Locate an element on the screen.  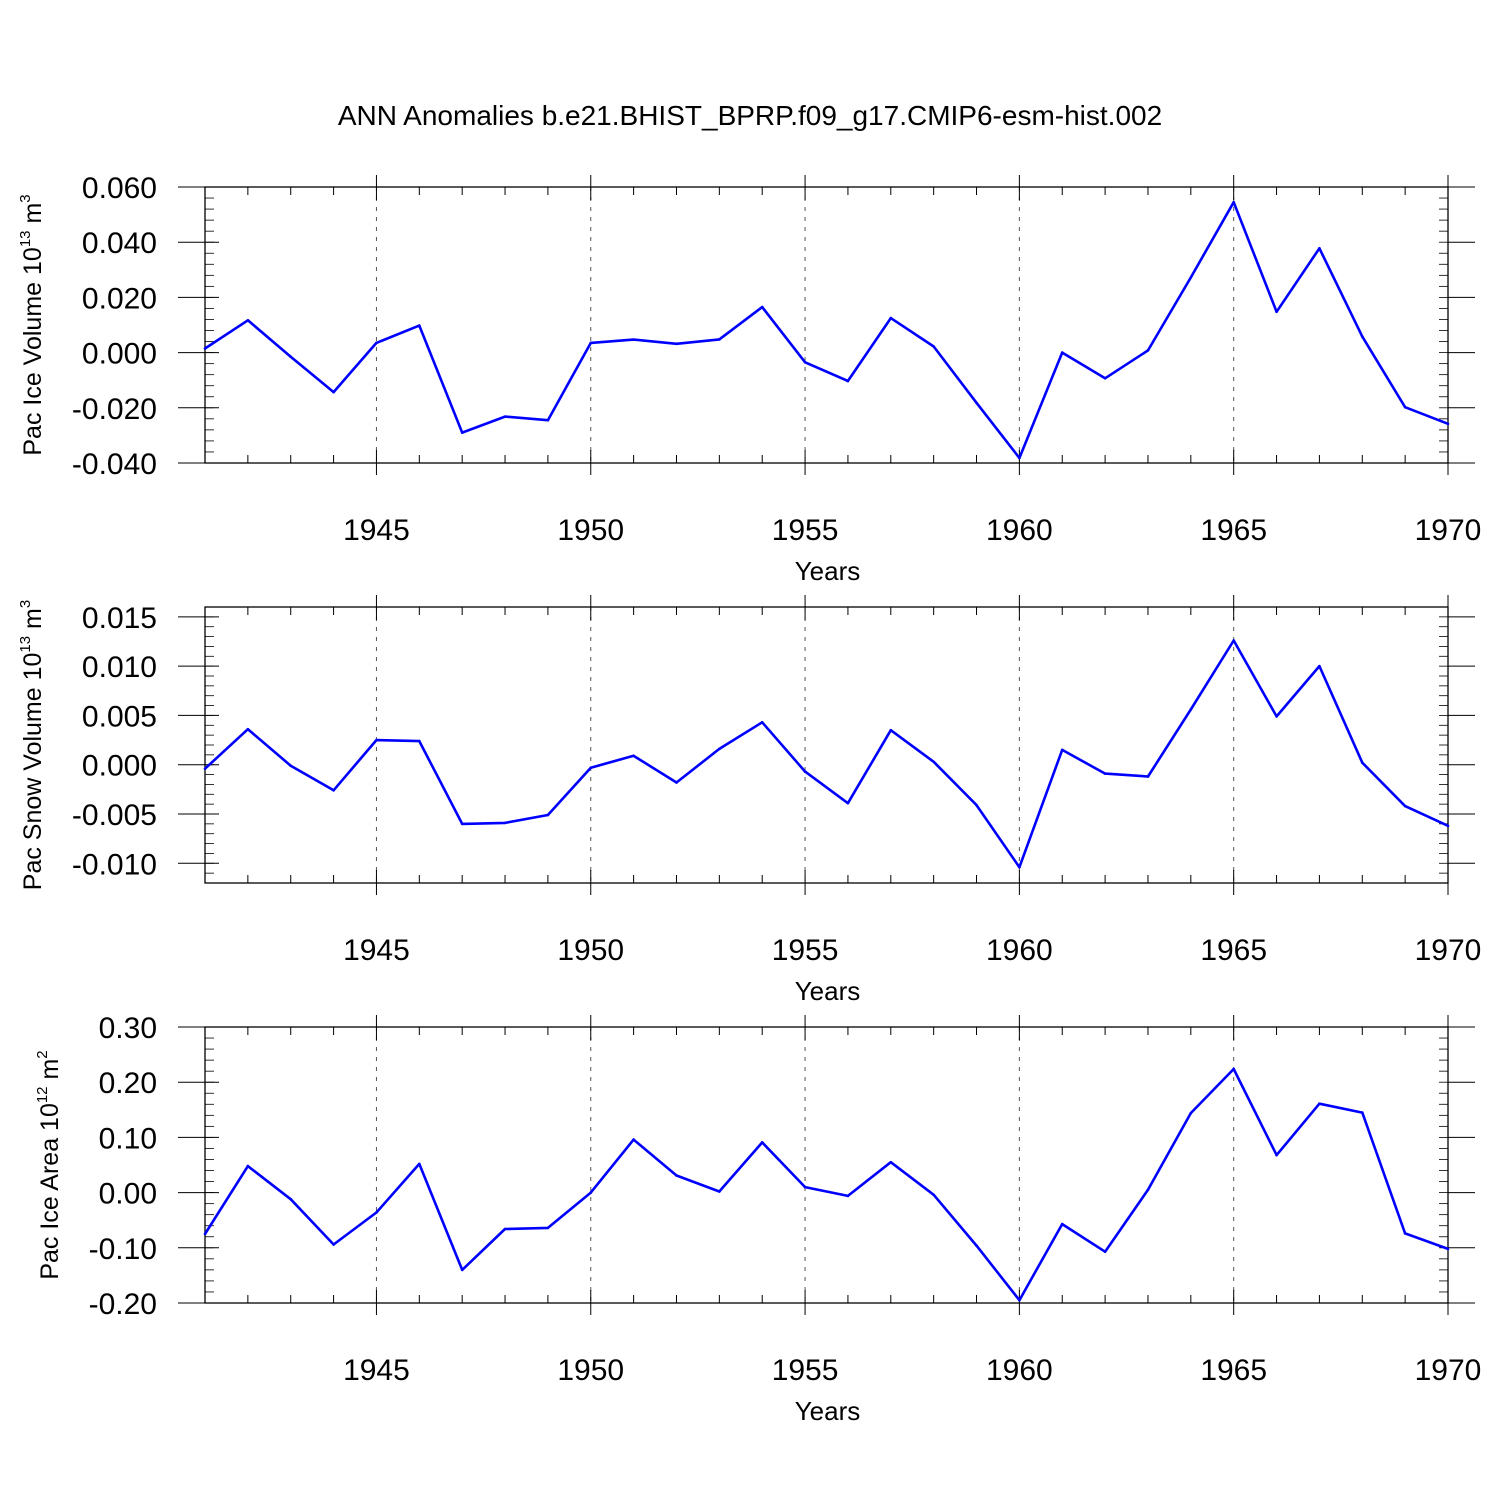
y-label-superscript: 2 is located at coordinates (42, 1054).